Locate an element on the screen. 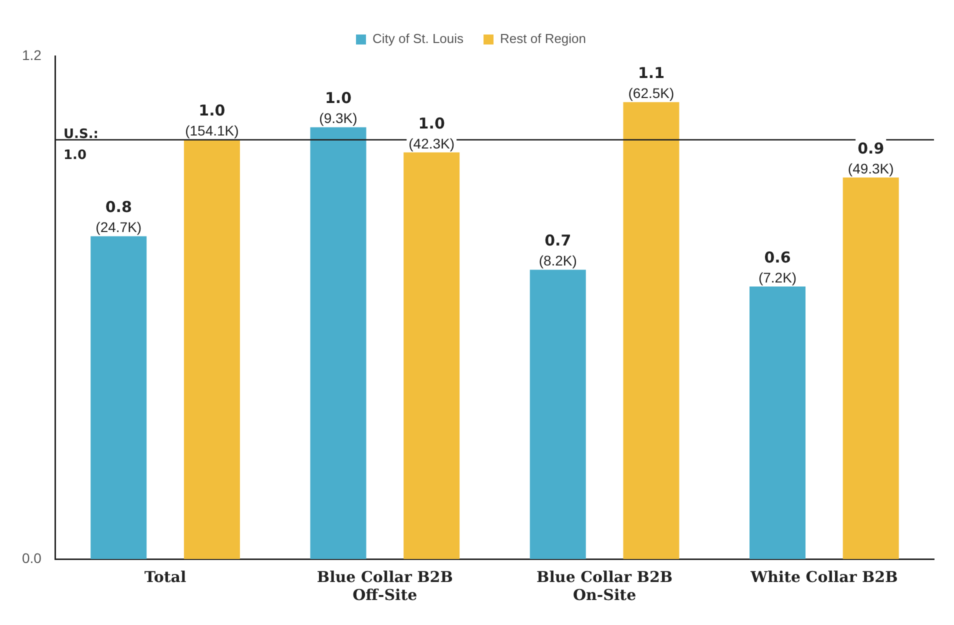 The width and height of the screenshot is (954, 625). data-label: 0.8 (24.7K) is located at coordinates (119, 217).